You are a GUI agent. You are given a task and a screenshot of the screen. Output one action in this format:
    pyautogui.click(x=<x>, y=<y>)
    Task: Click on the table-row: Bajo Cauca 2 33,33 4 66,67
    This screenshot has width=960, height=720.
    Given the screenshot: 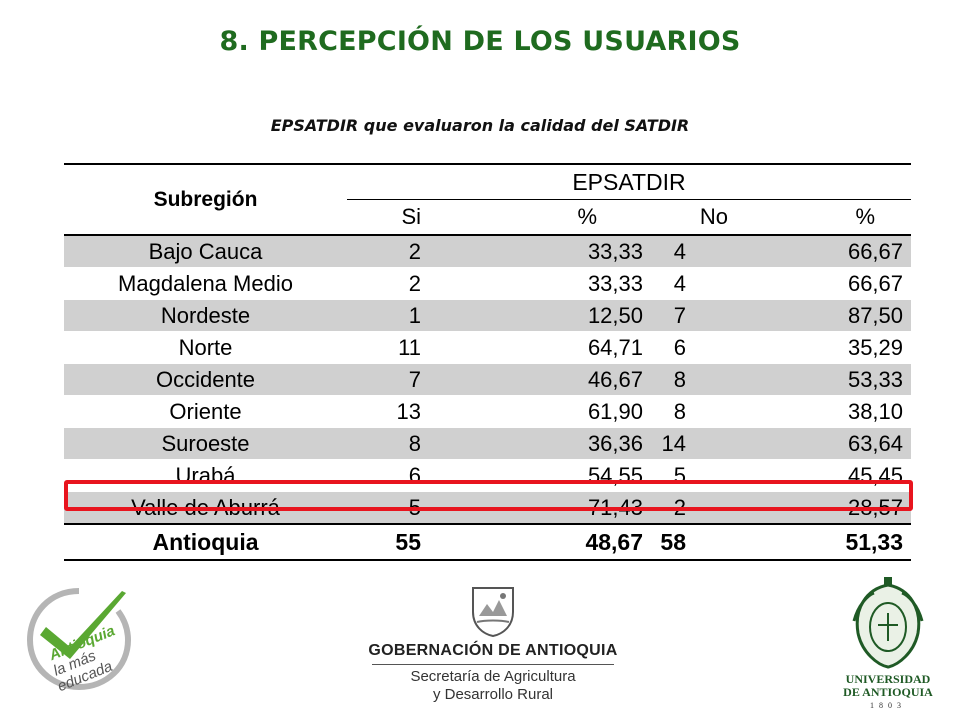 What is the action you would take?
    pyautogui.click(x=488, y=251)
    